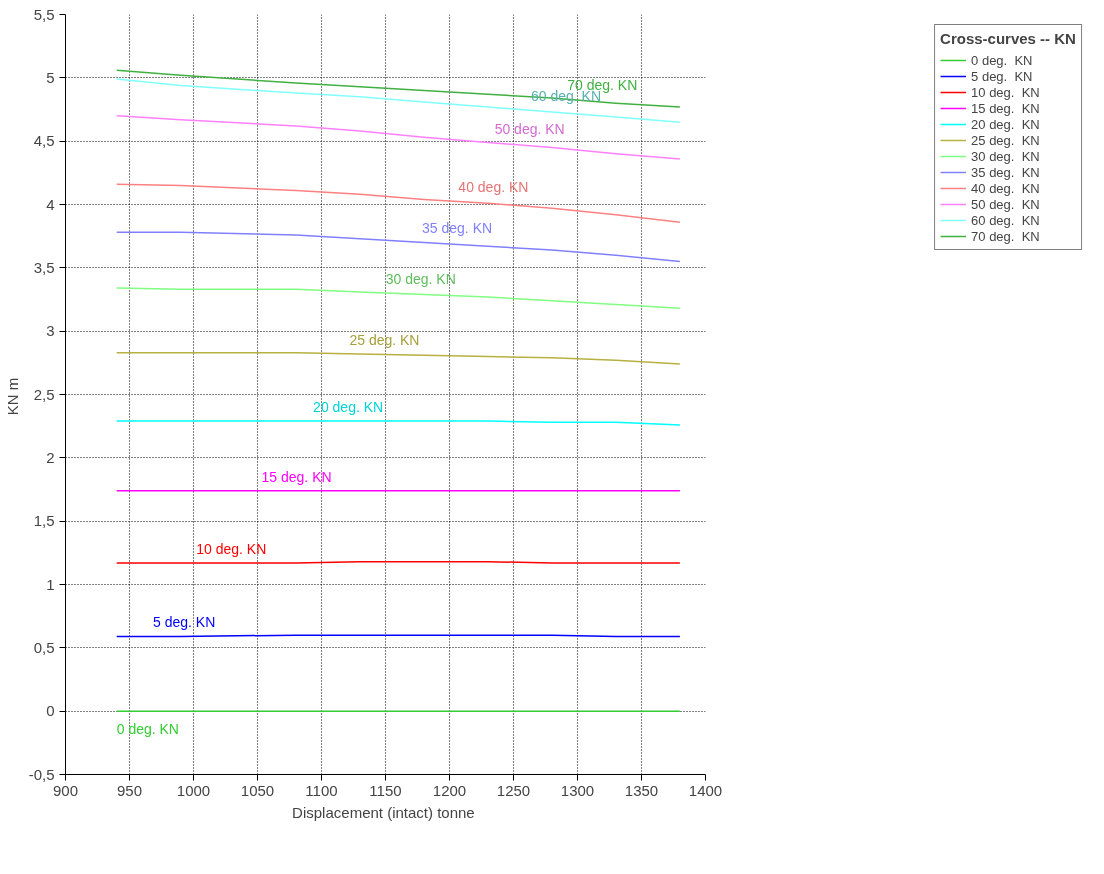  Describe the element at coordinates (50, 331) in the screenshot. I see `y-tick-label: 3` at that location.